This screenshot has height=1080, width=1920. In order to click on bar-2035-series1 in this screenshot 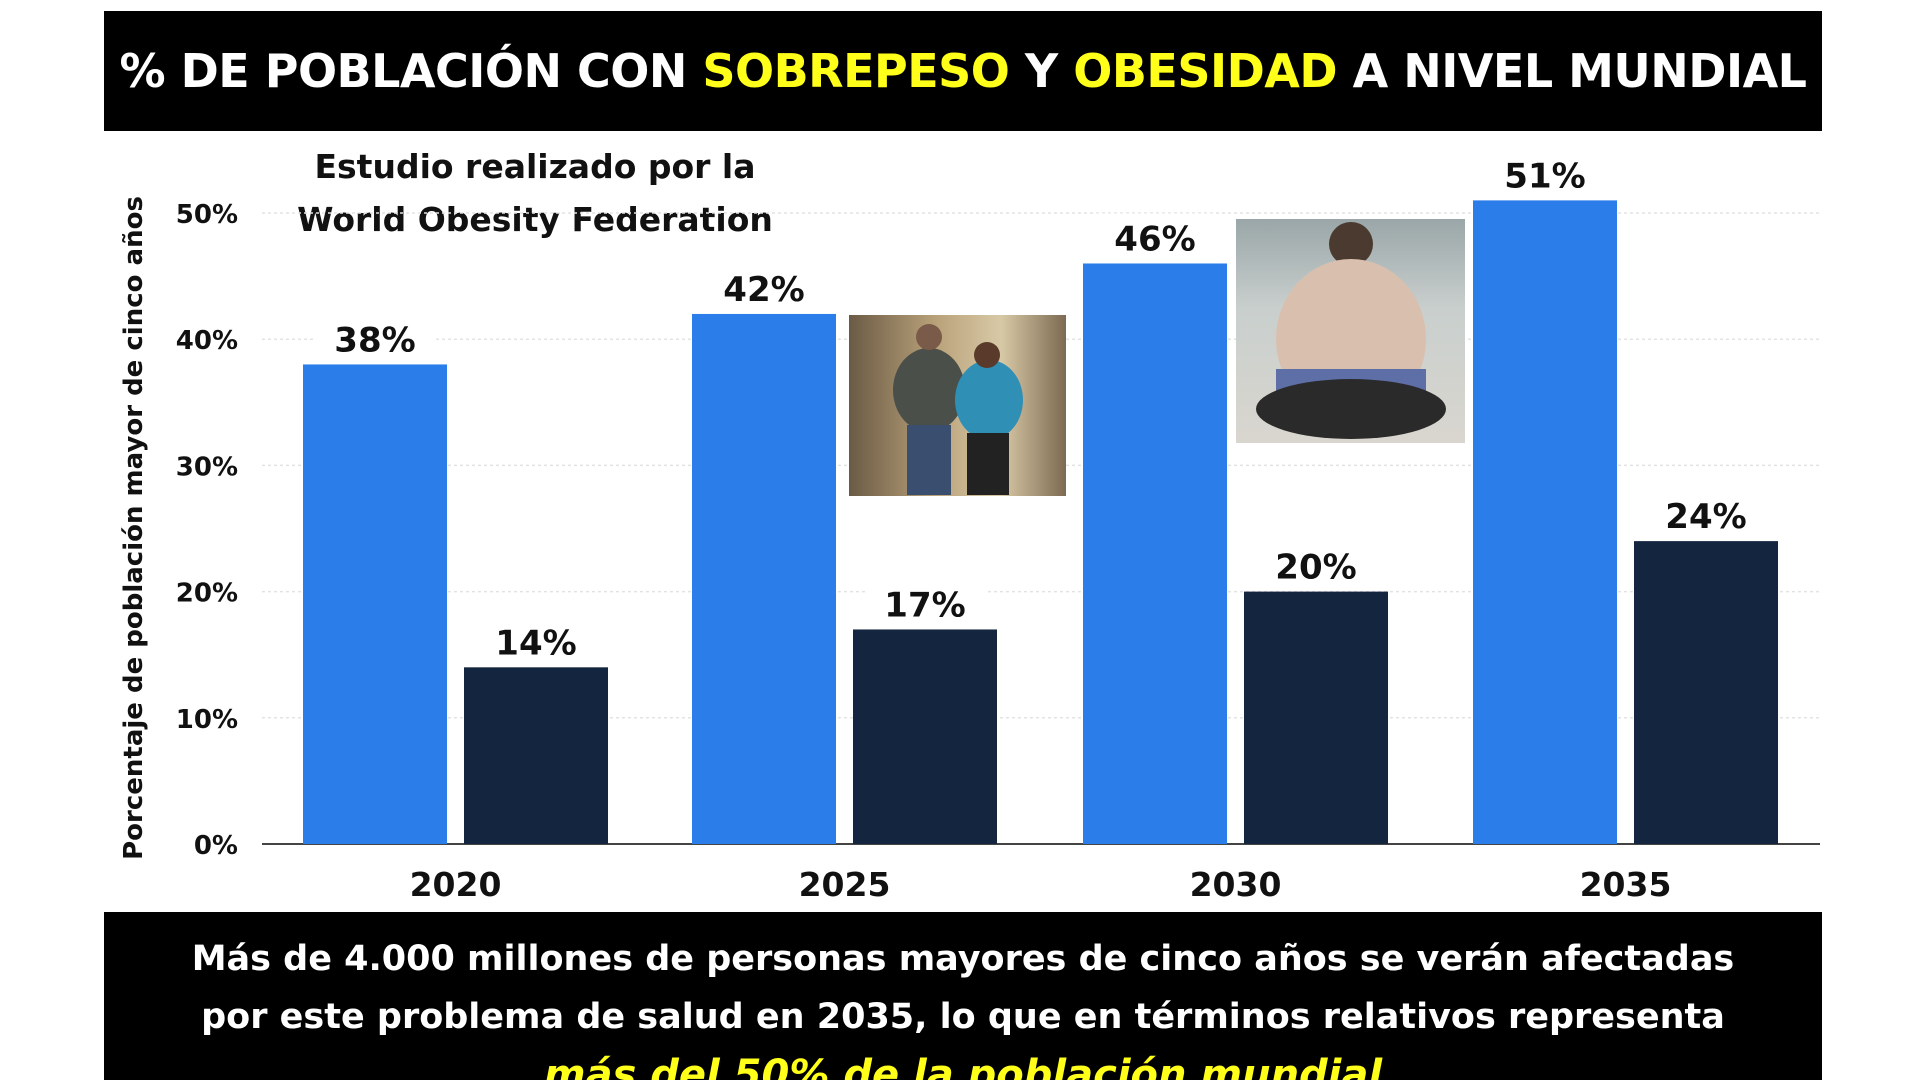, I will do `click(1545, 522)`.